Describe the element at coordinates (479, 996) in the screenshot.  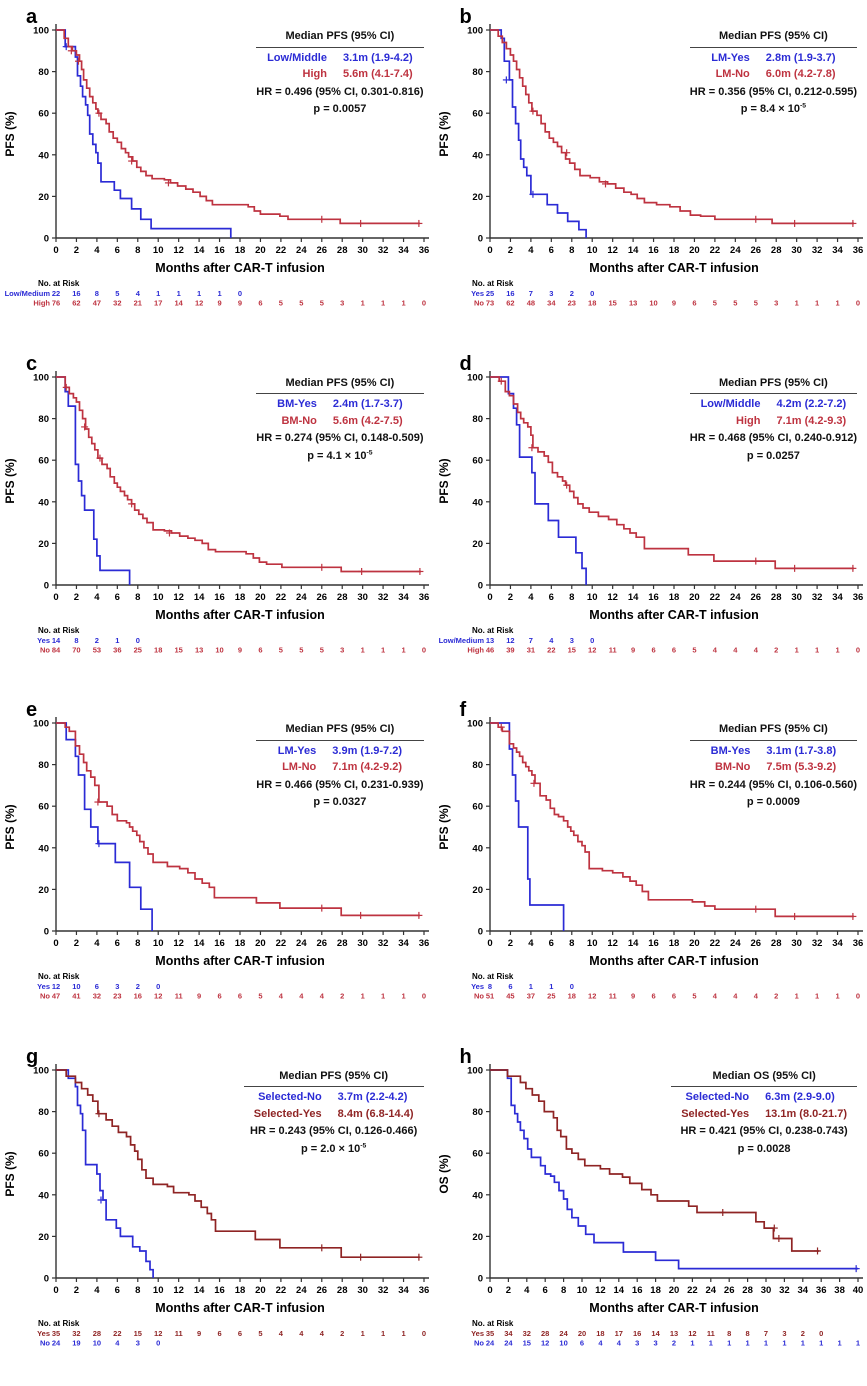
I see `risk-row-label: No` at that location.